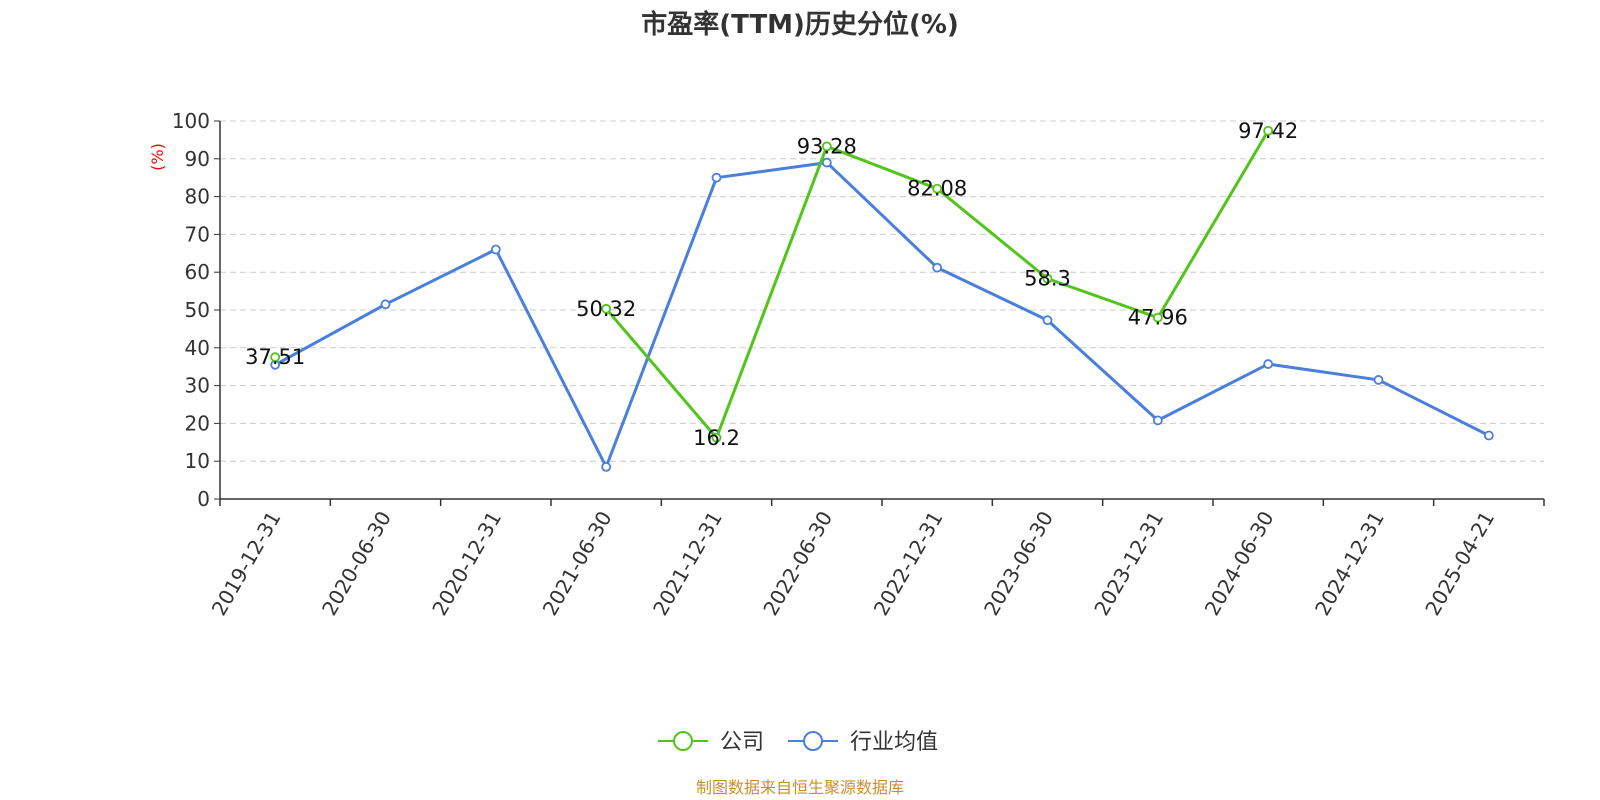 The width and height of the screenshot is (1600, 800). I want to click on y-tick-label: 30, so click(197, 386).